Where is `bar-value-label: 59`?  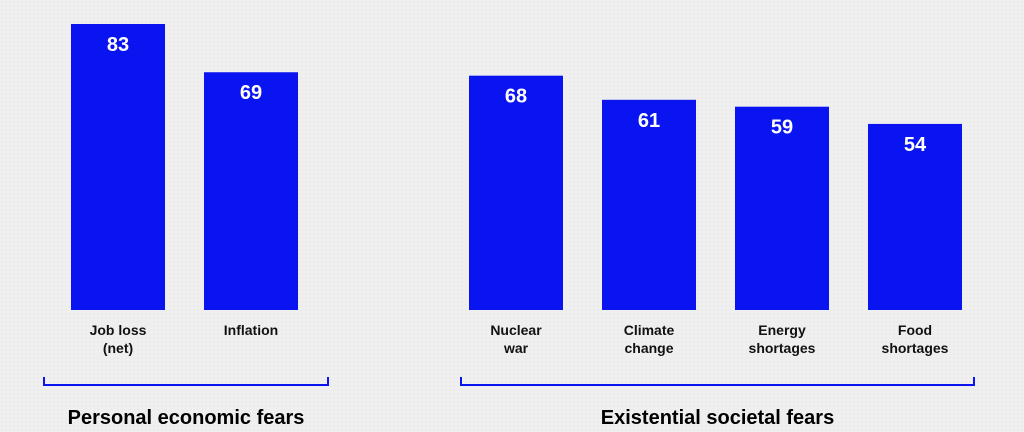
bar-value-label: 59 is located at coordinates (782, 128).